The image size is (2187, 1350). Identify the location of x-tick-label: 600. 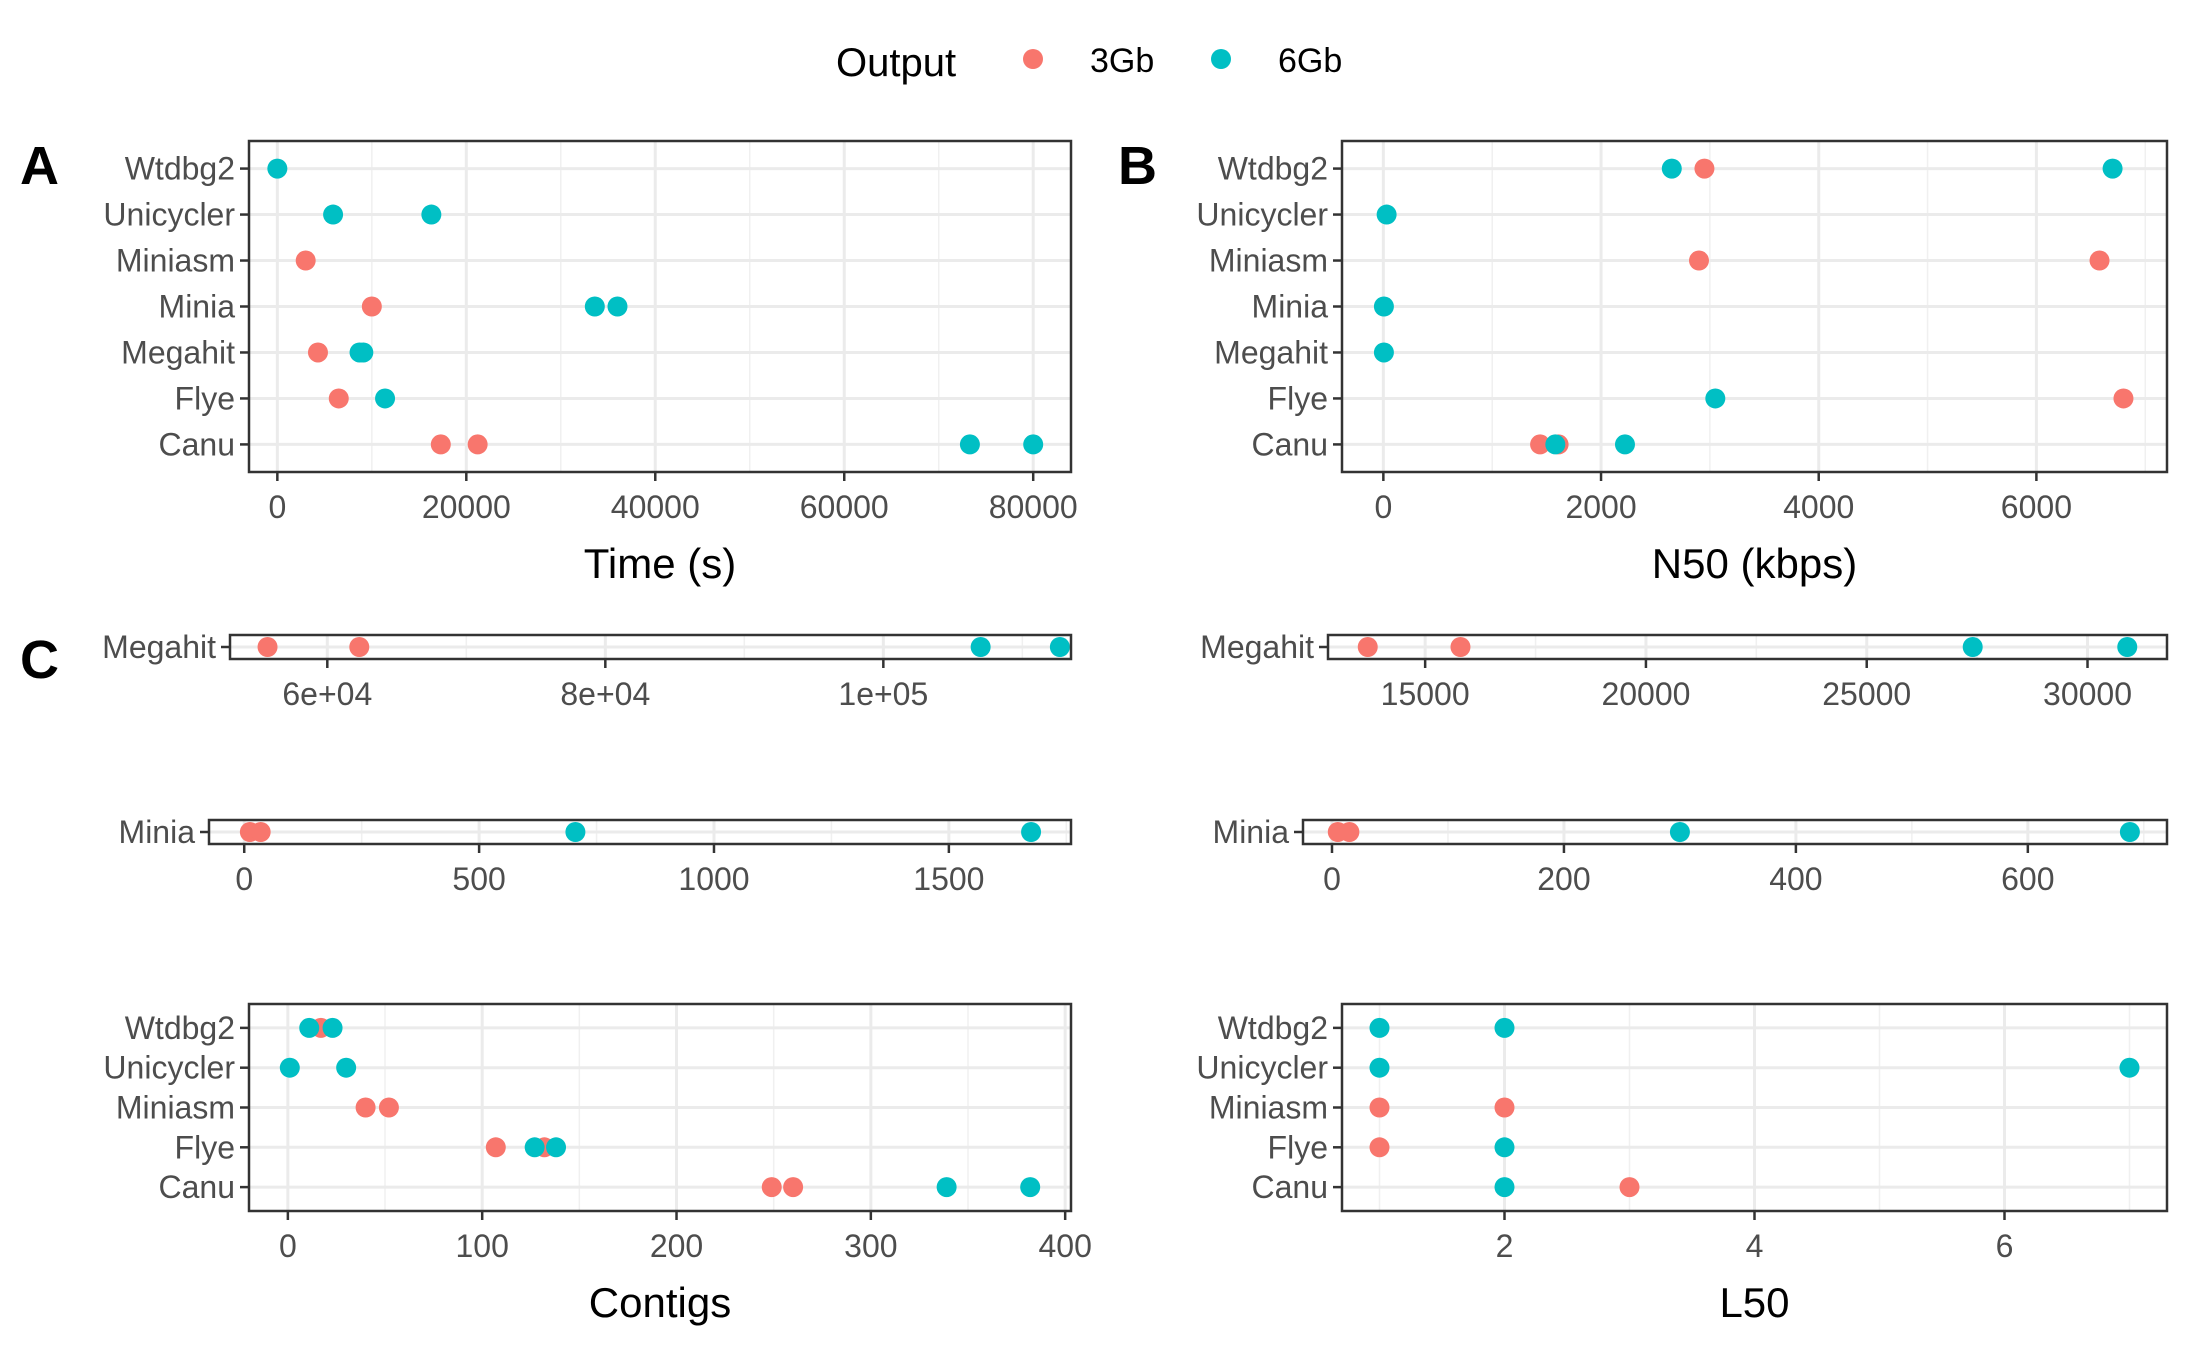
(2027, 879).